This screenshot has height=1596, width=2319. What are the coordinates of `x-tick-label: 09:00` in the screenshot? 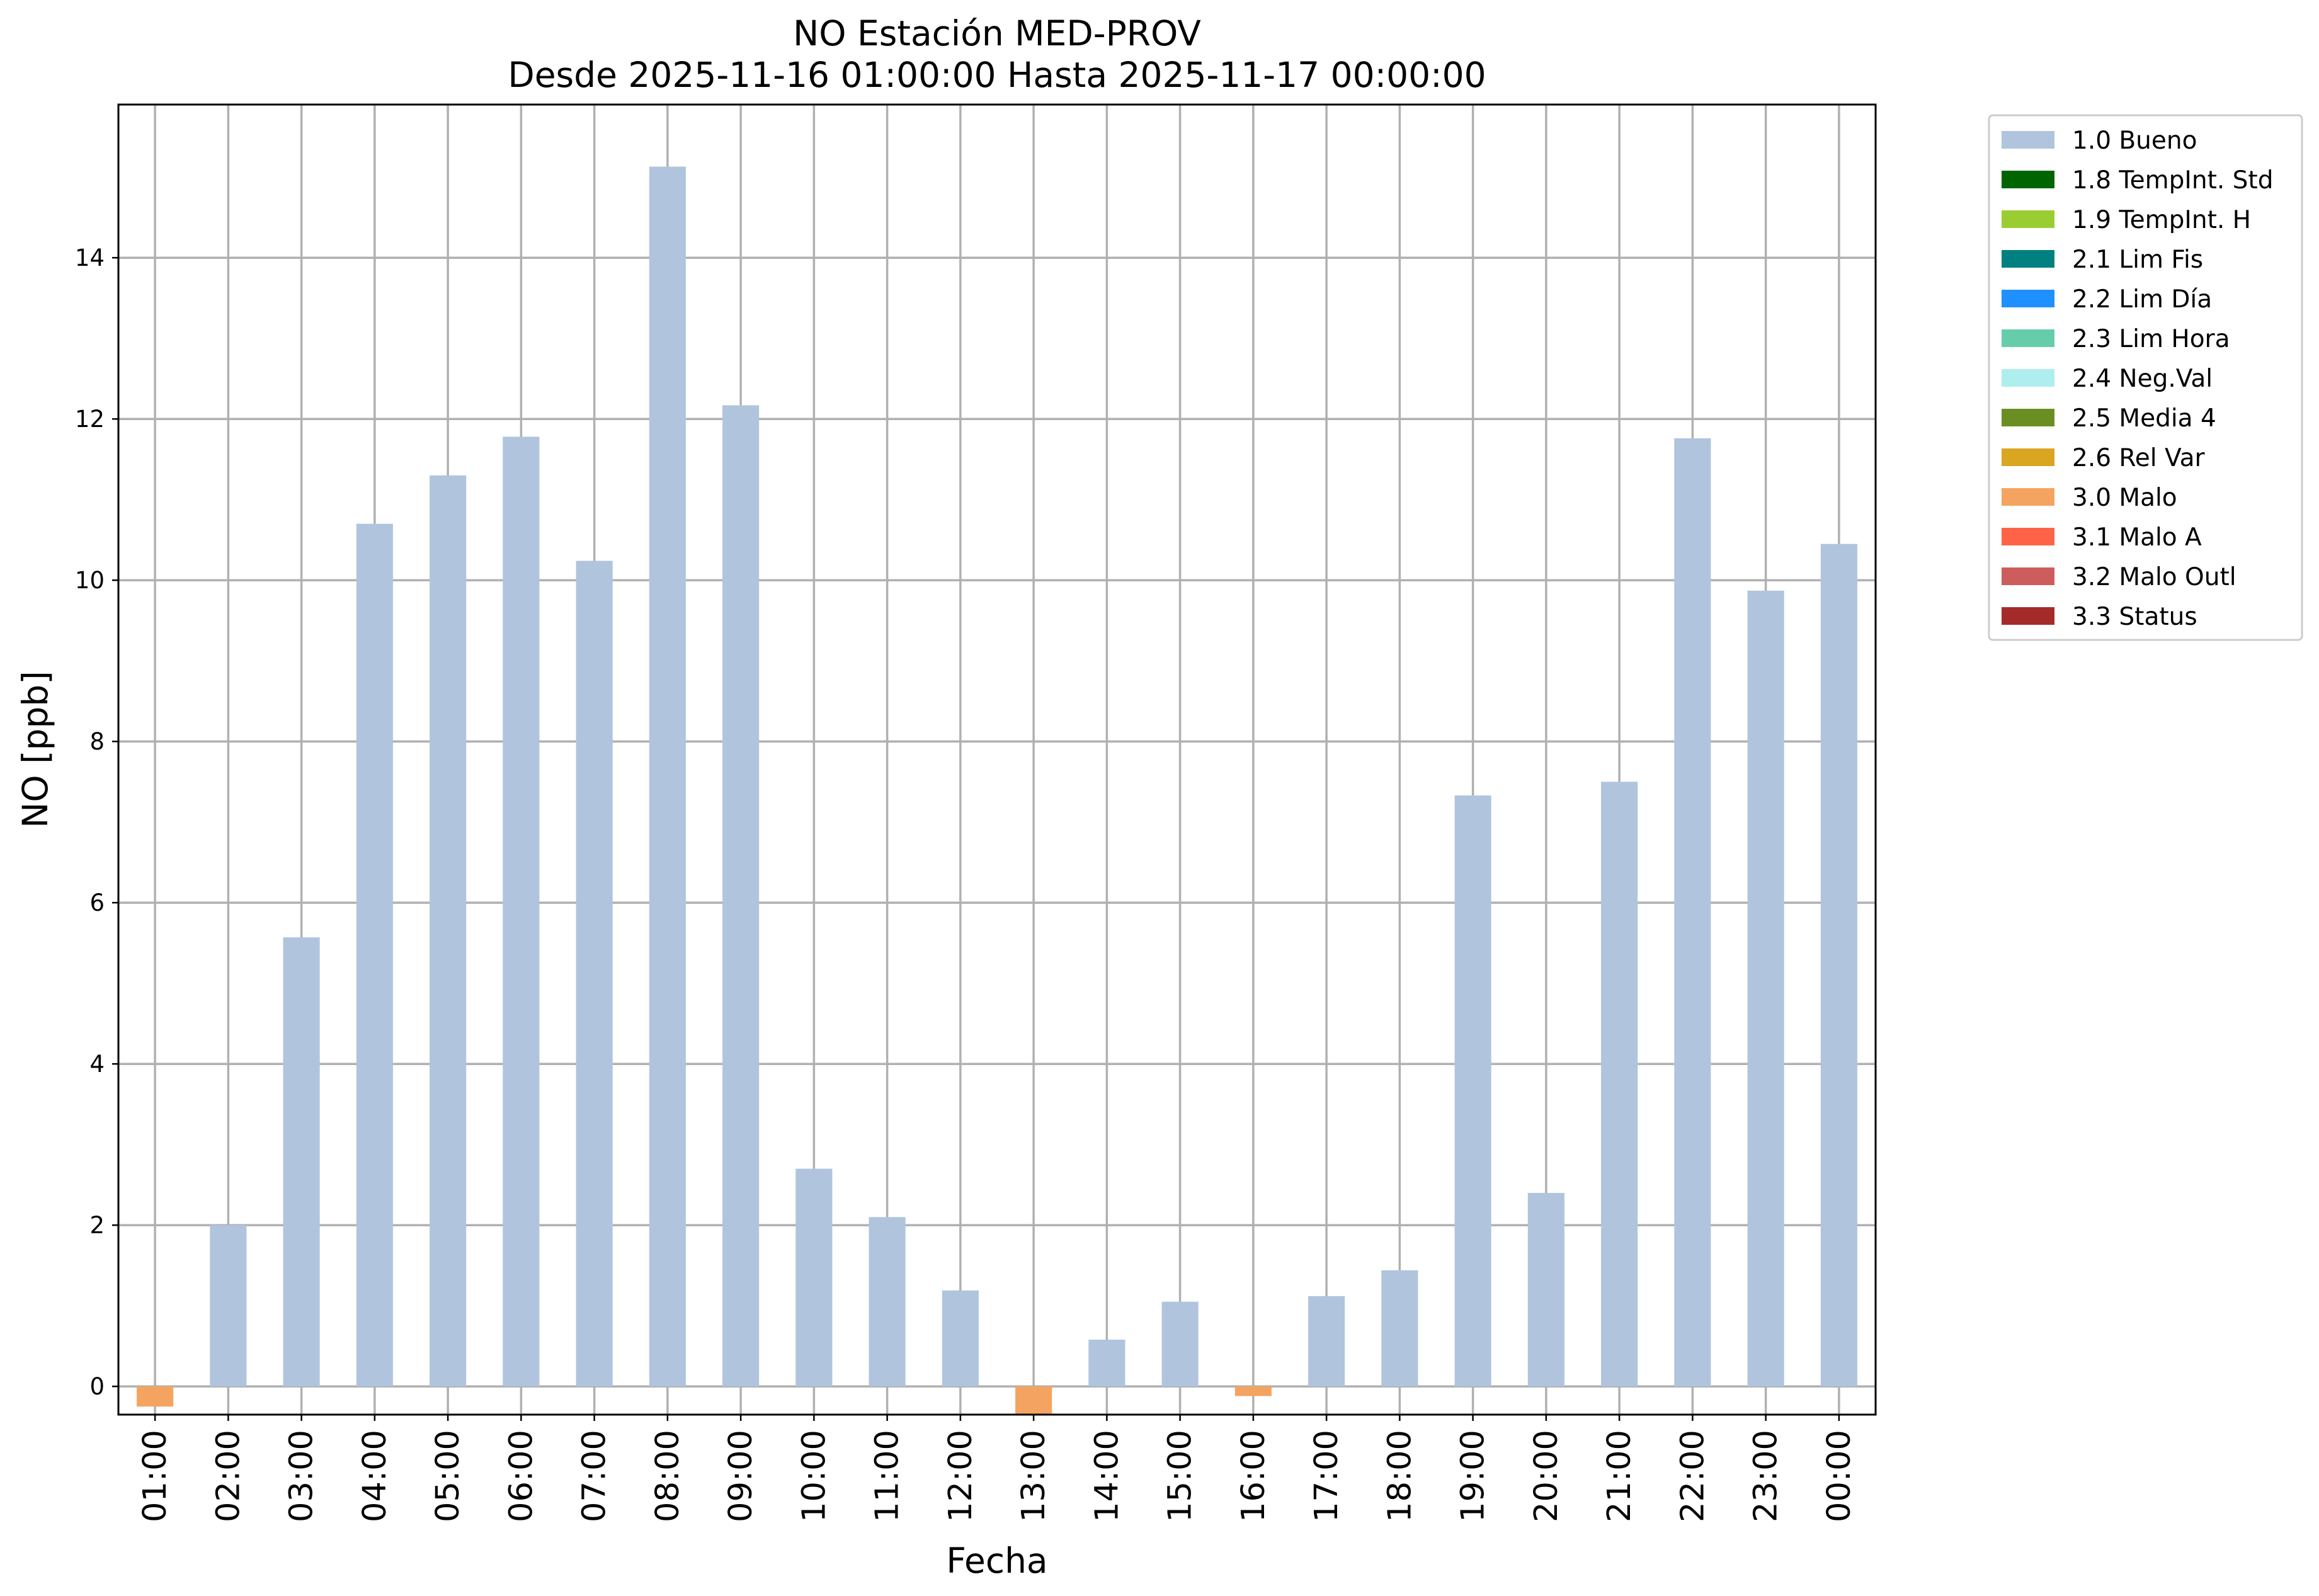 It's located at (741, 1476).